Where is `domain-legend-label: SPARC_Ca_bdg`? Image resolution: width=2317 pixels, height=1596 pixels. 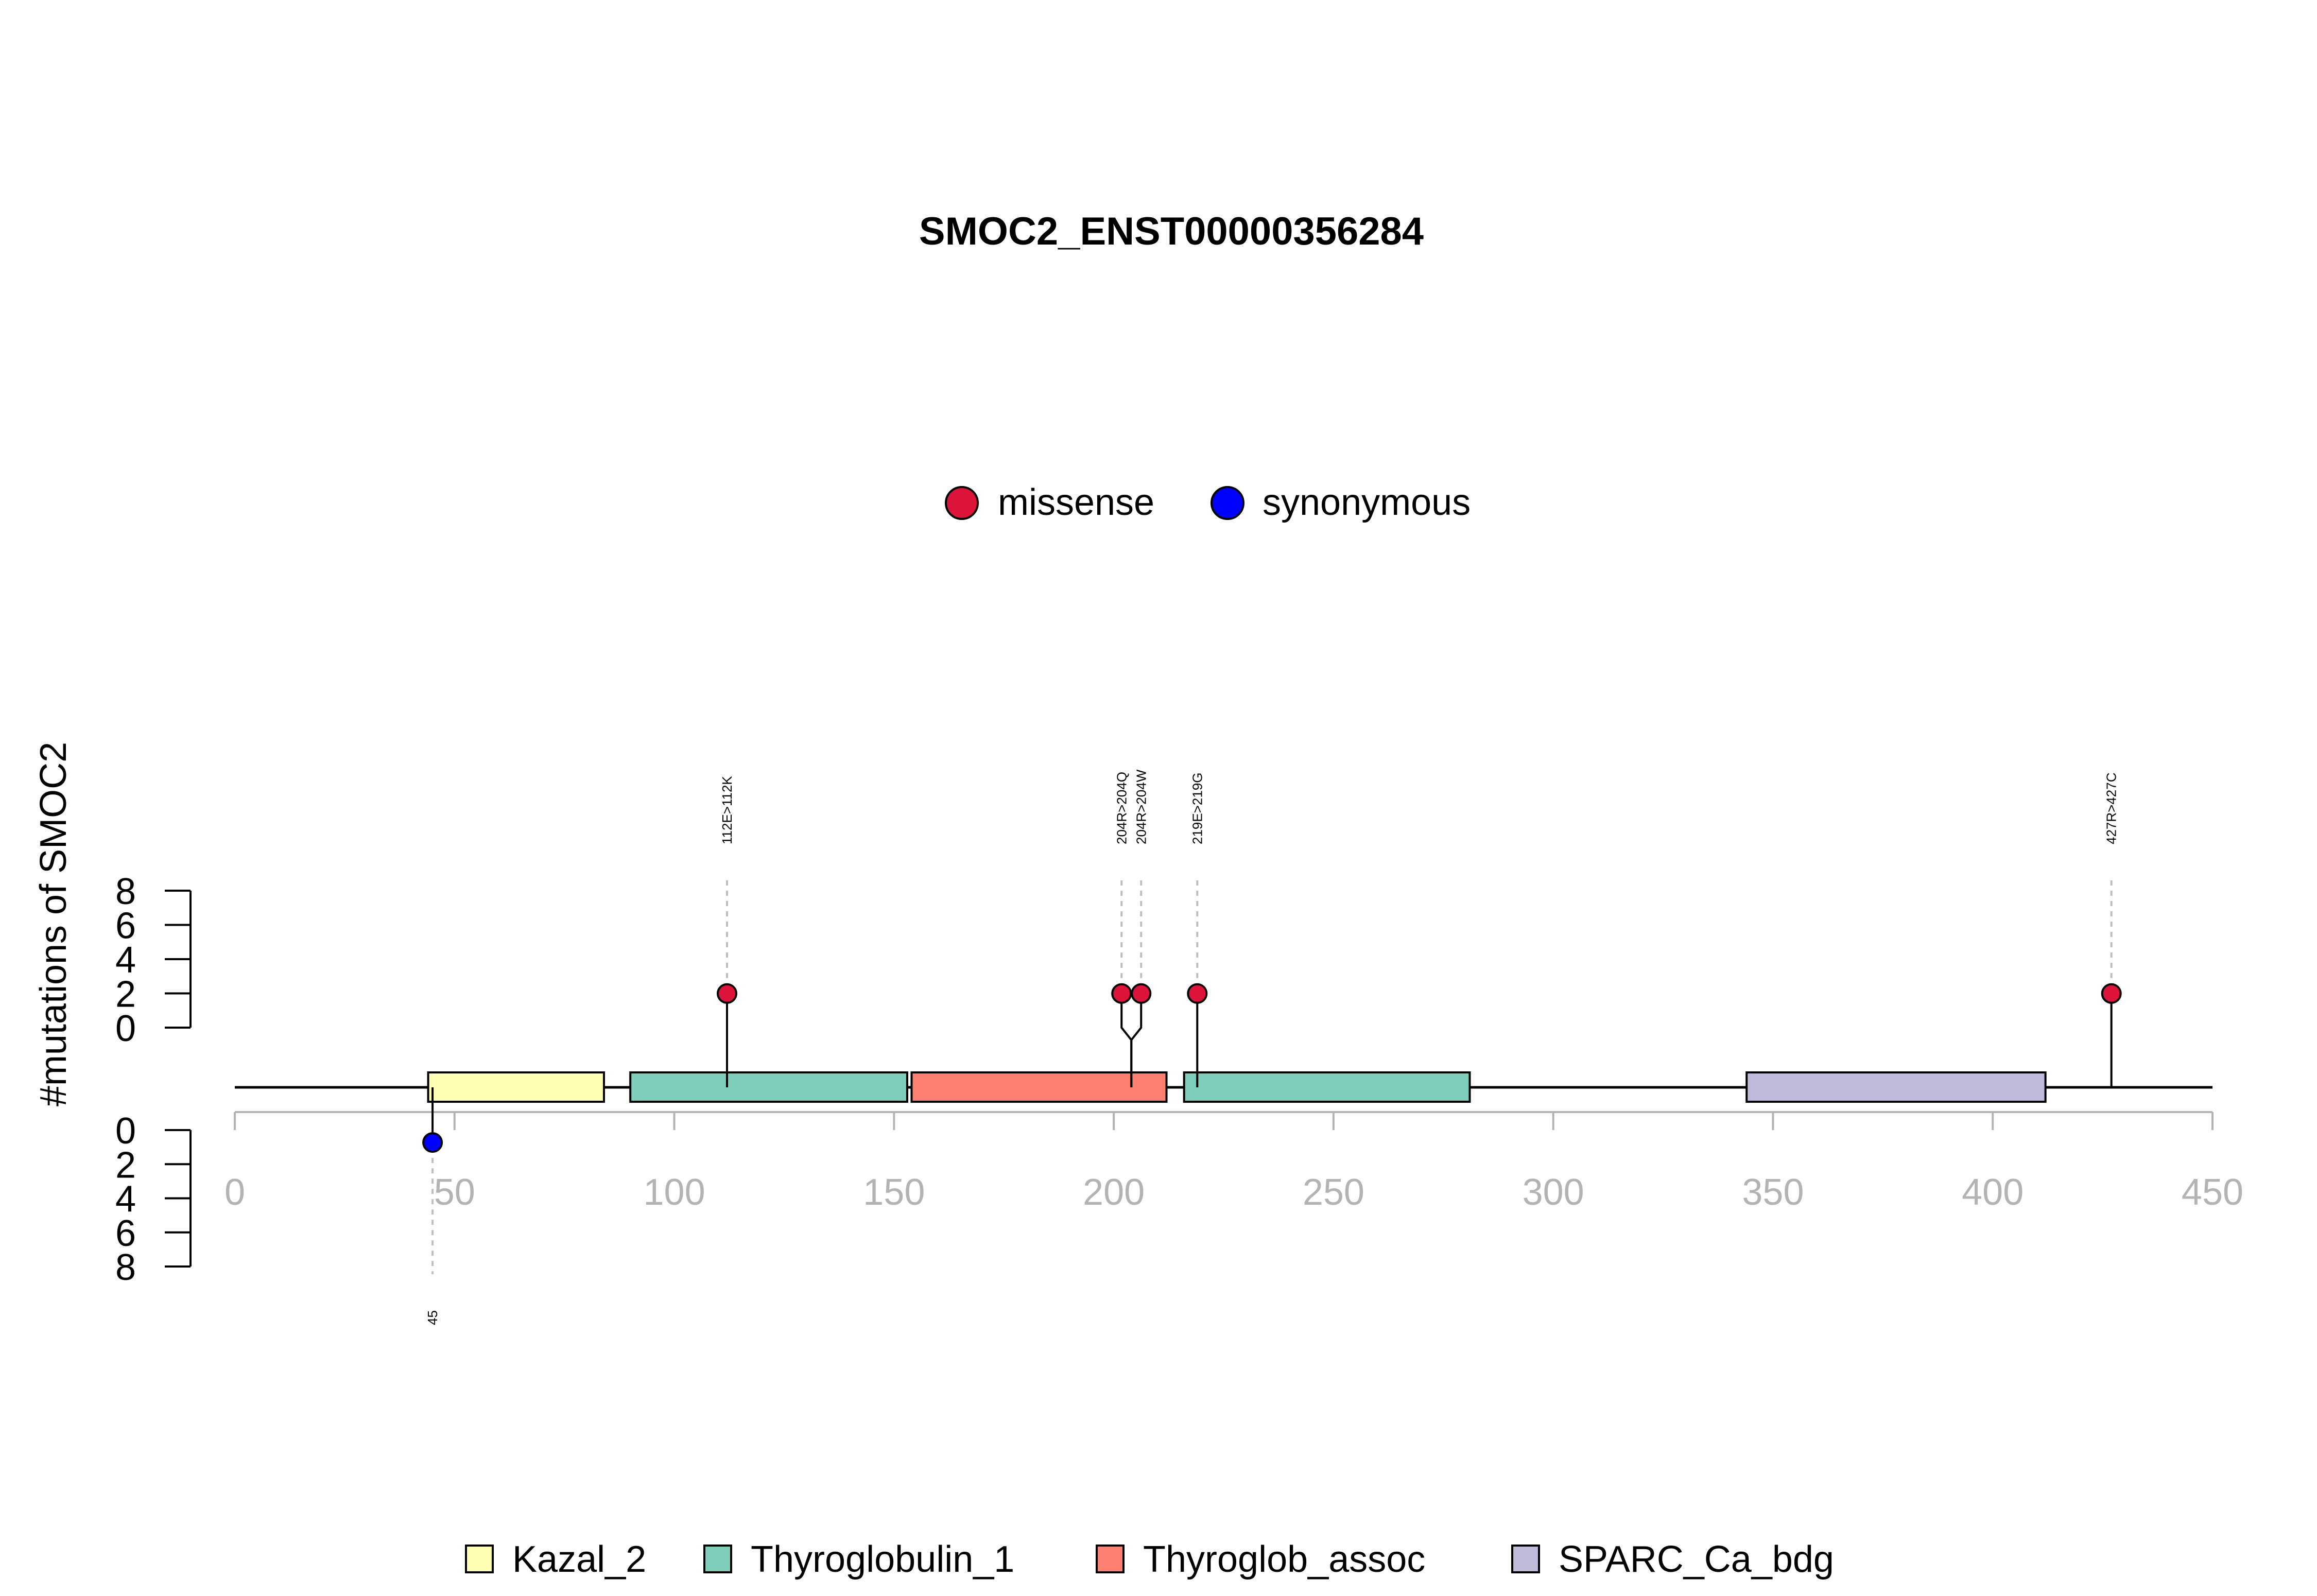
domain-legend-label: SPARC_Ca_bdg is located at coordinates (1696, 1559).